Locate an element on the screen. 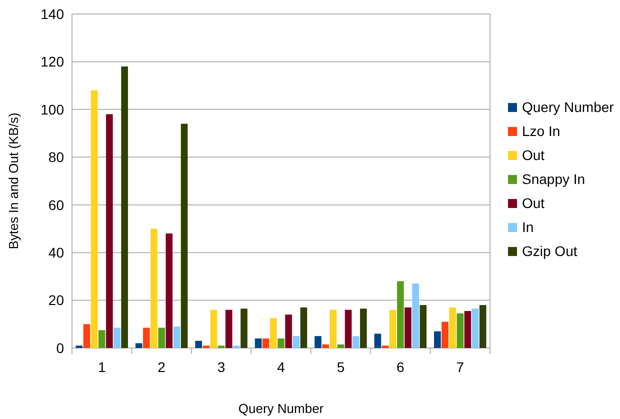 This screenshot has height=419, width=620. x-tick-label: 3 is located at coordinates (221, 367).